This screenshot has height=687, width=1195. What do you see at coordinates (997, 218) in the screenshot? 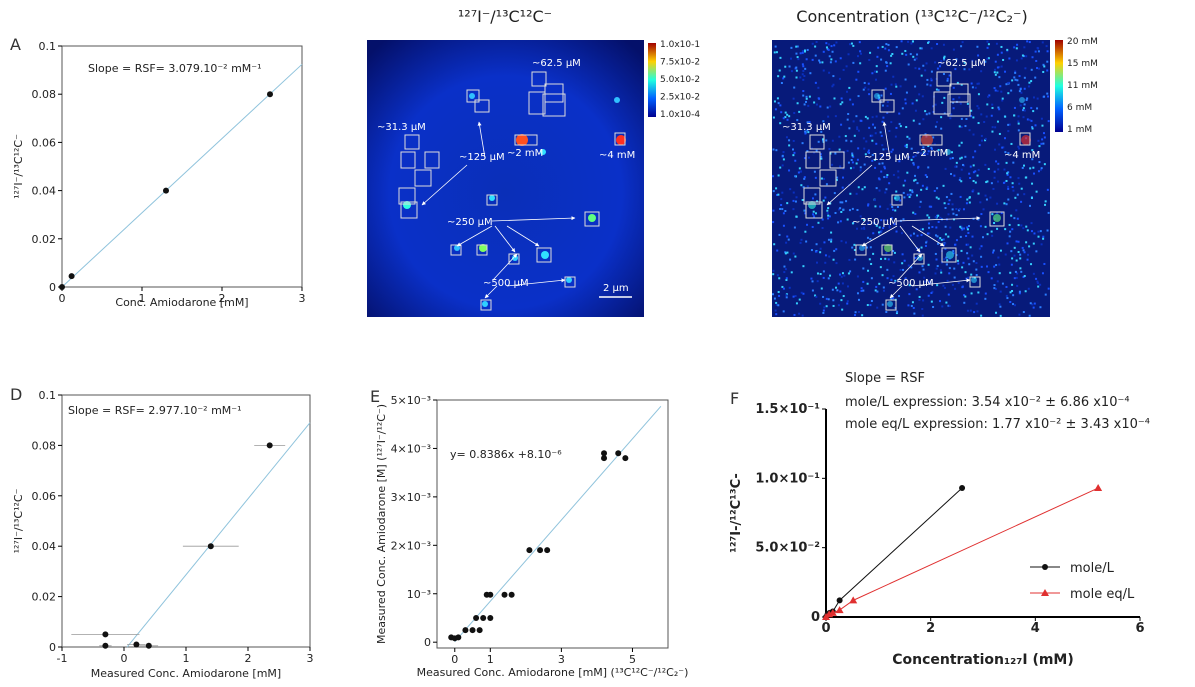
I see `image-spot` at bounding box center [997, 218].